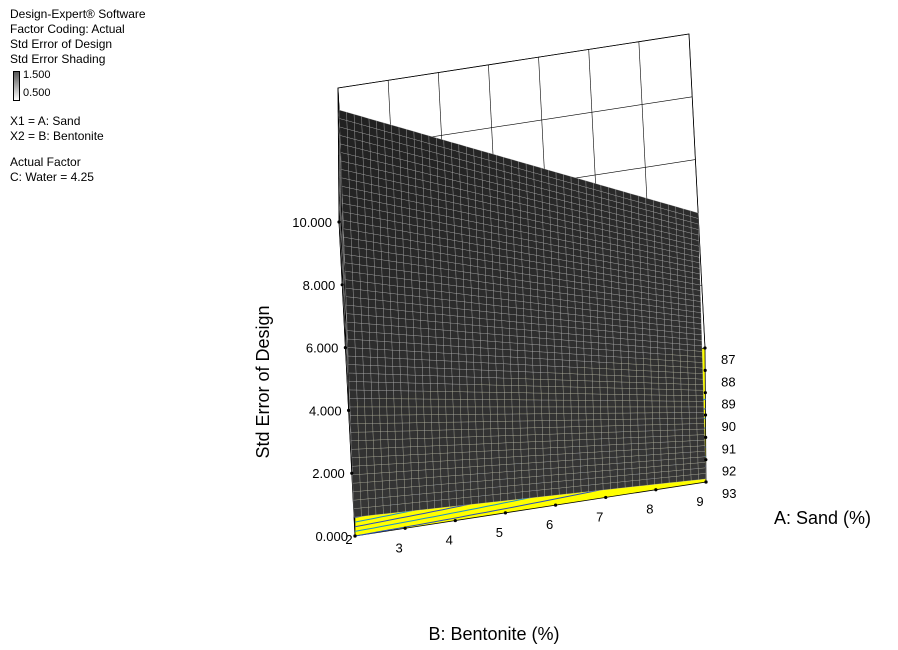 The image size is (898, 650). Describe the element at coordinates (52, 177) in the screenshot. I see `water-level: C: Water = 4.25` at that location.